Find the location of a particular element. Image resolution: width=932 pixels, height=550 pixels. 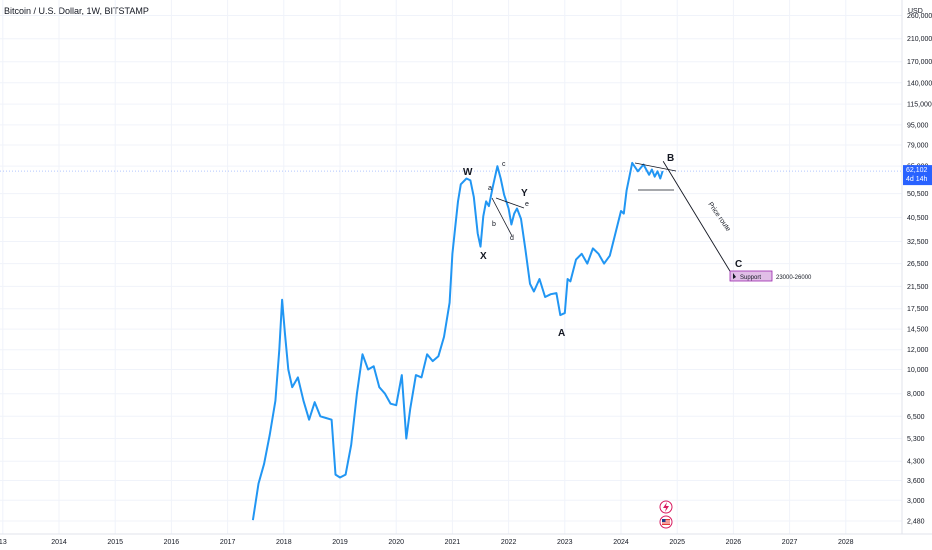

wave-line-ab is located at coordinates (502, 217).